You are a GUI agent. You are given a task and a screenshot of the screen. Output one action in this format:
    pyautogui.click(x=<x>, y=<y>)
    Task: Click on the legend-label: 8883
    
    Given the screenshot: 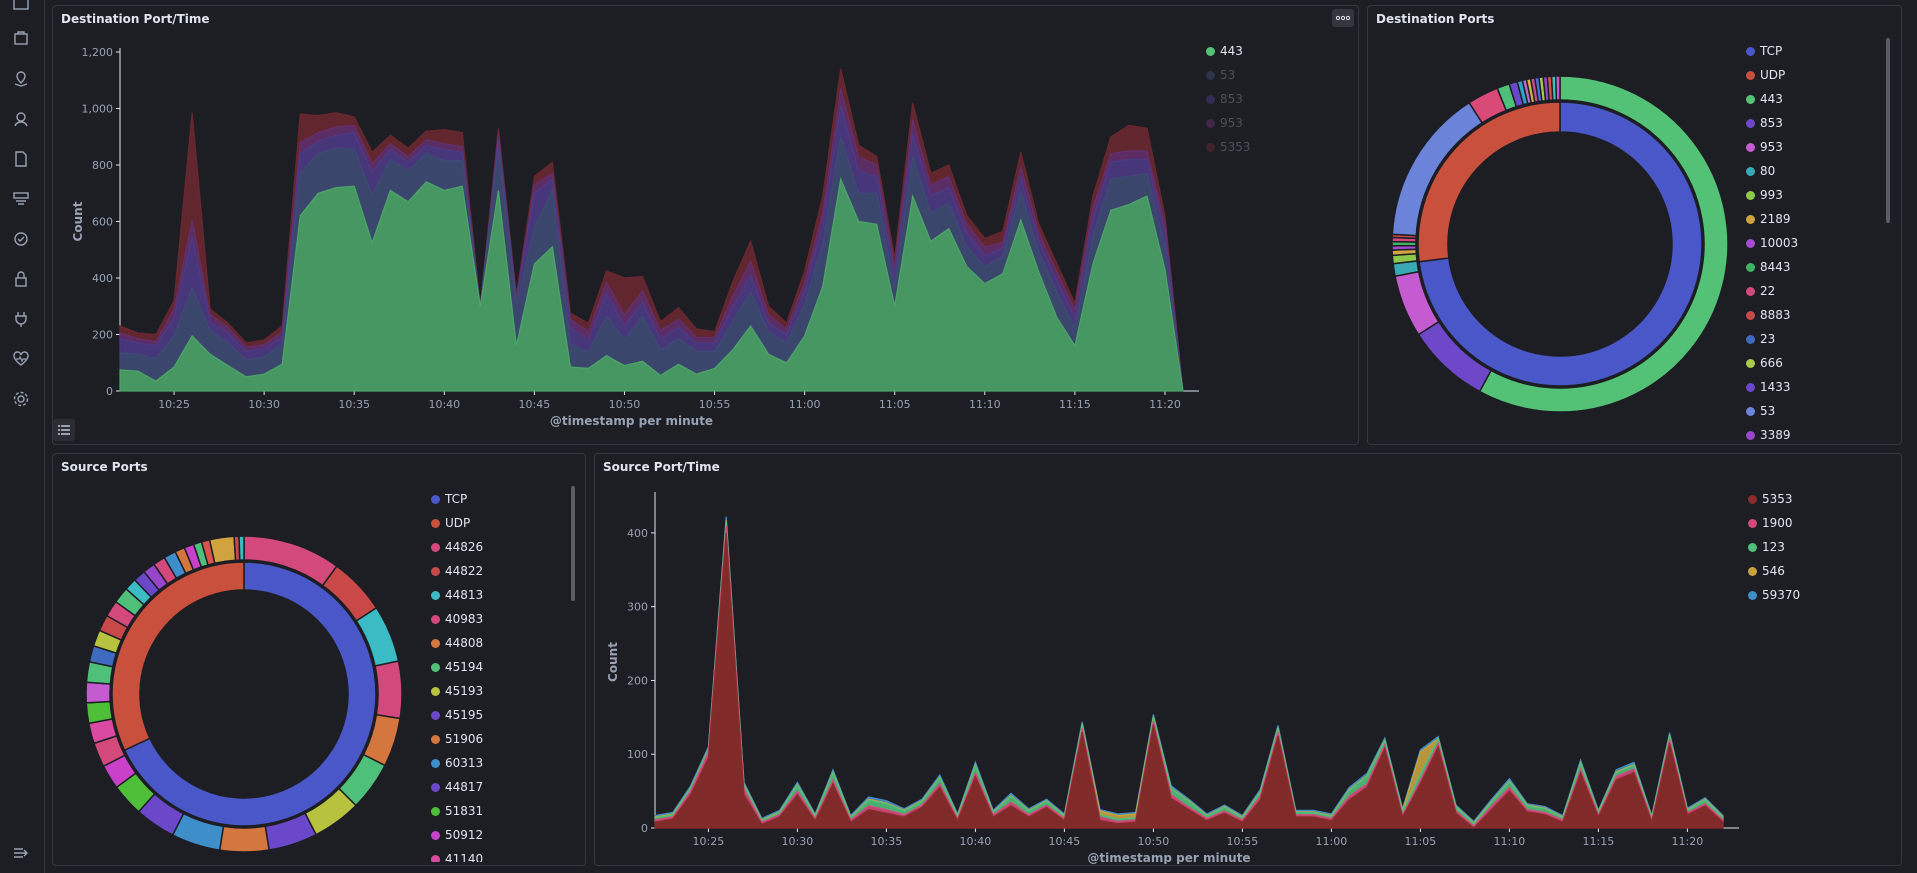 What is the action you would take?
    pyautogui.click(x=1775, y=315)
    